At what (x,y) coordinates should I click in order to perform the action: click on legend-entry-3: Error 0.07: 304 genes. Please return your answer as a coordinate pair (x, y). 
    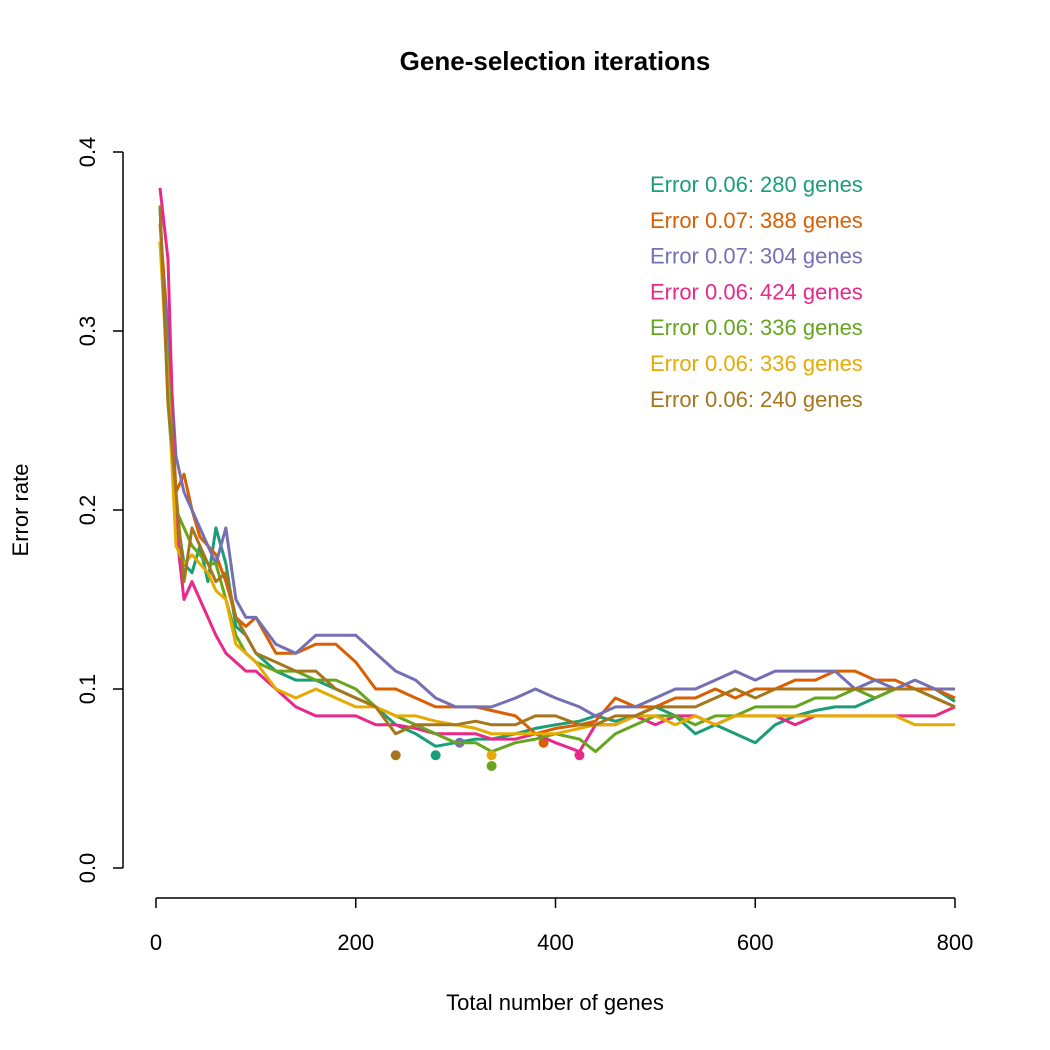
    Looking at the image, I should click on (756, 256).